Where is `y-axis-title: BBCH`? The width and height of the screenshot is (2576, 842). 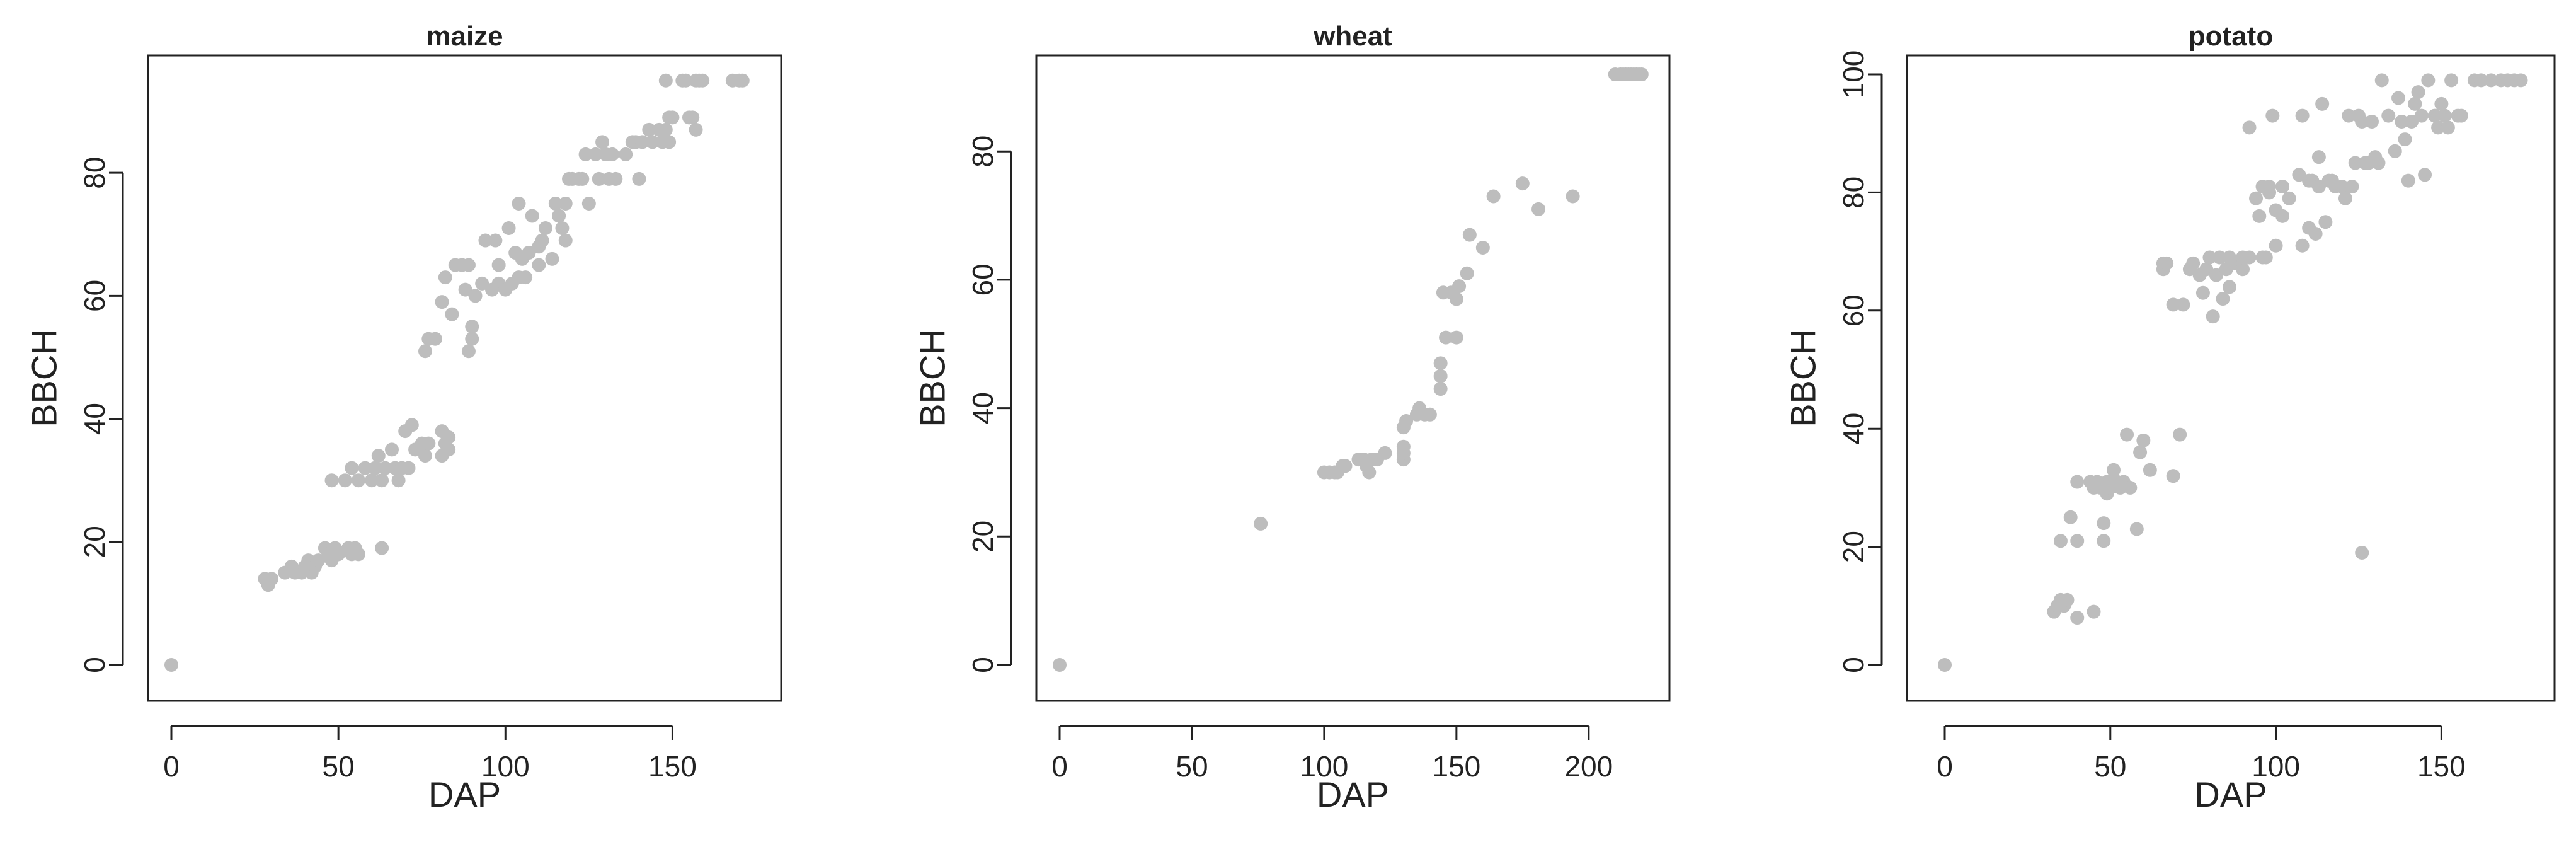
y-axis-title: BBCH is located at coordinates (44, 378).